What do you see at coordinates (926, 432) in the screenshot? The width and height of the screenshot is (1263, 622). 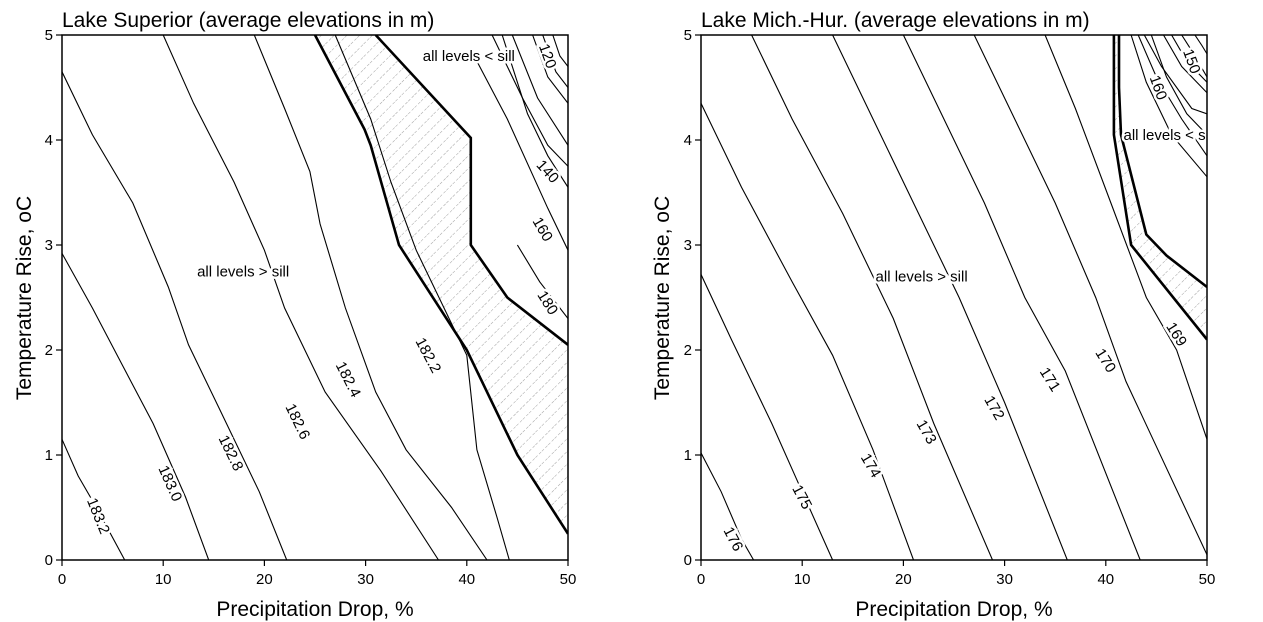 I see `contour-label: 173` at bounding box center [926, 432].